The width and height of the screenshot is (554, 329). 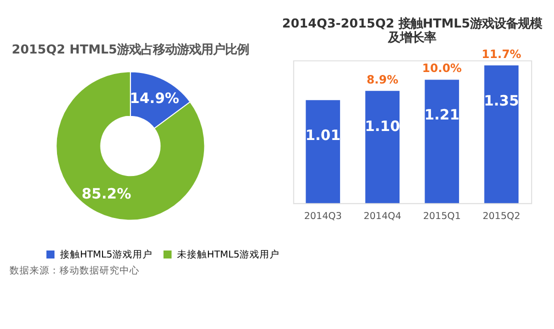 What do you see at coordinates (502, 101) in the screenshot?
I see `data-label: 1.35` at bounding box center [502, 101].